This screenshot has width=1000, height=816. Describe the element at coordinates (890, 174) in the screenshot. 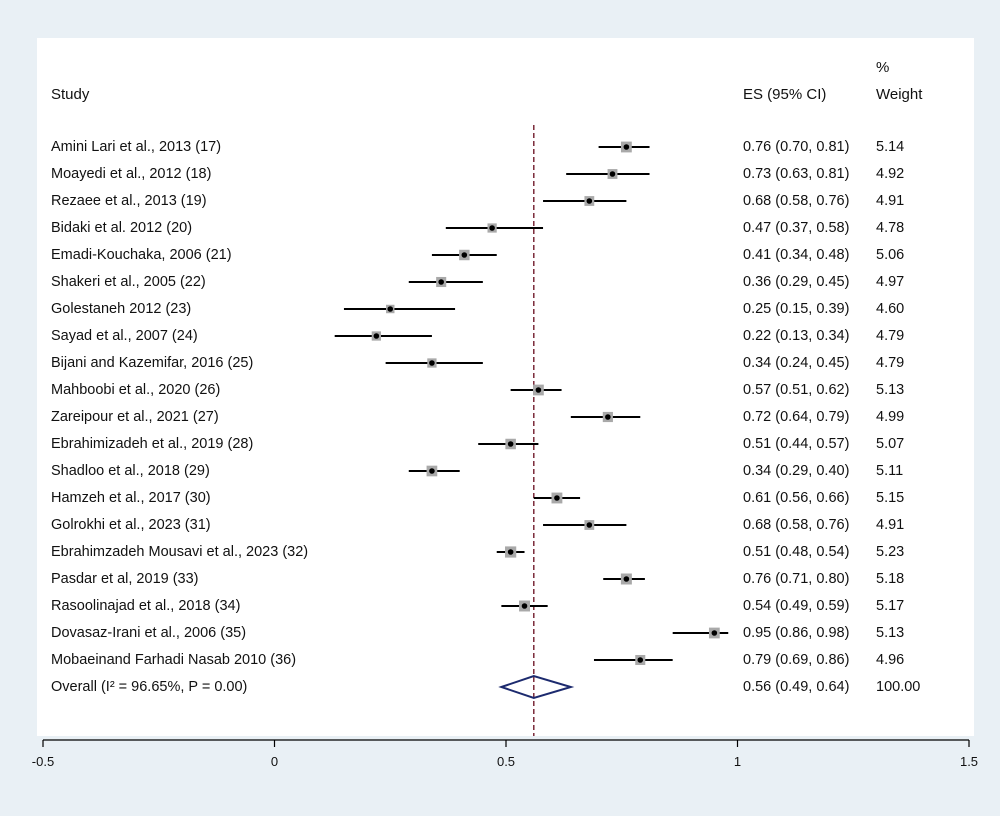

I see `study-weight: 4.92` at that location.